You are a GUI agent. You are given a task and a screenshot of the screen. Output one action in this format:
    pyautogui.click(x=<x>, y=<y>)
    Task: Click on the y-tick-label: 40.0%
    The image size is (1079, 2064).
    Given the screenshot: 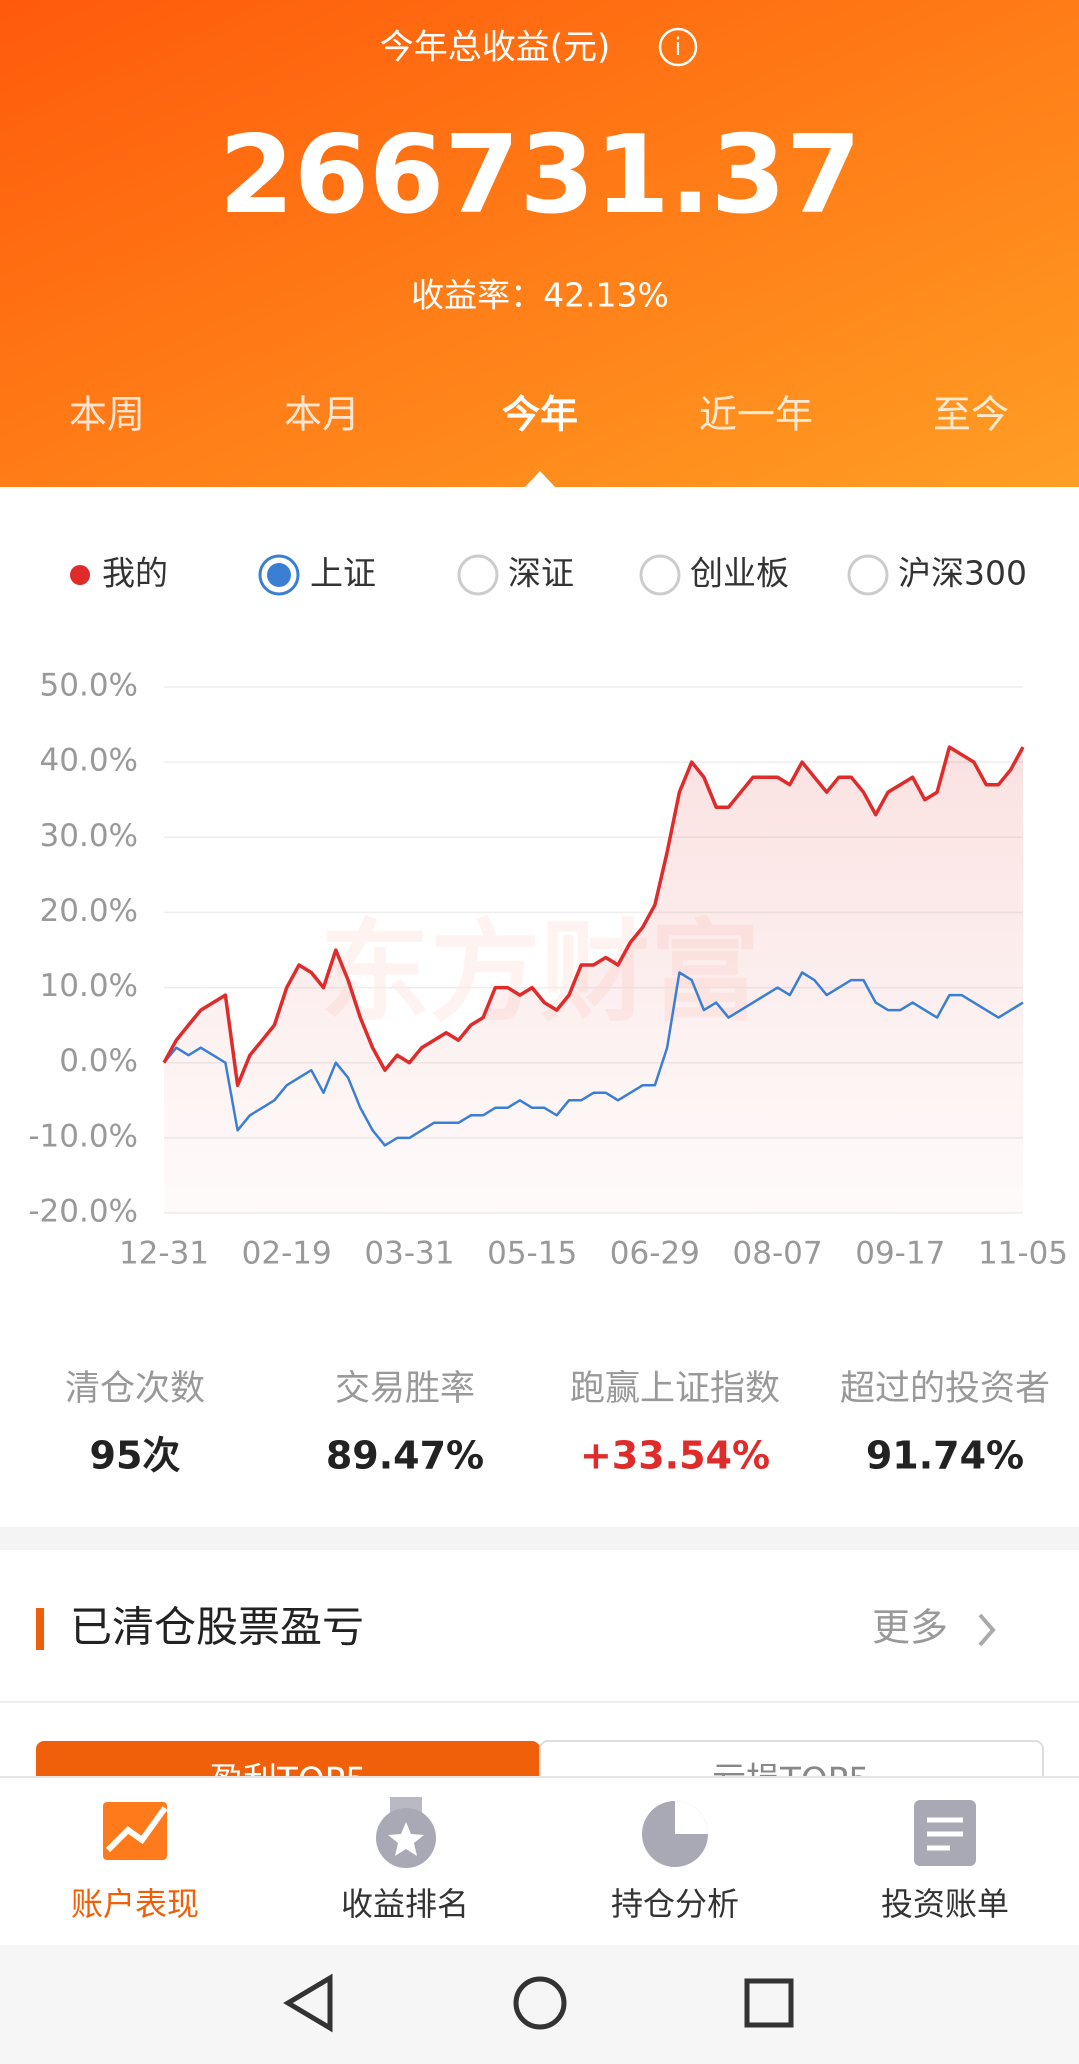 What is the action you would take?
    pyautogui.click(x=89, y=761)
    